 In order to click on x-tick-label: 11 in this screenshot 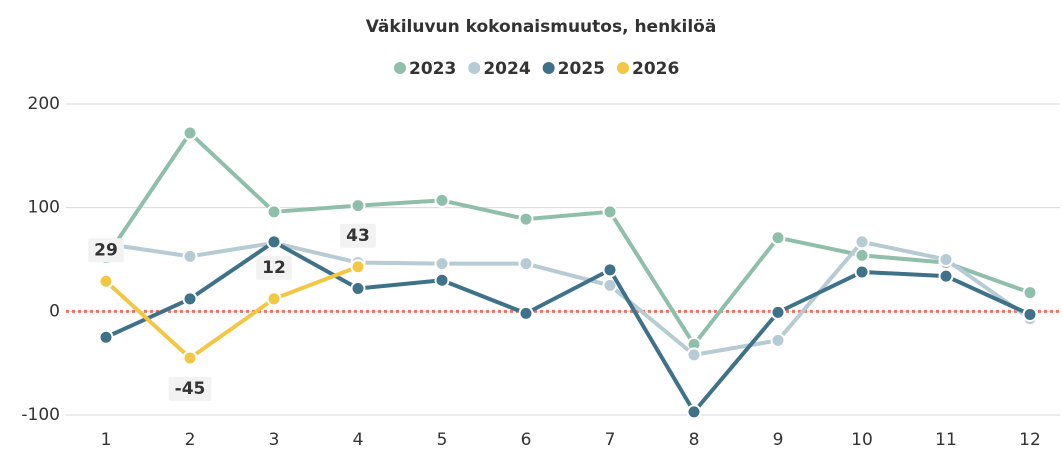, I will do `click(946, 440)`.